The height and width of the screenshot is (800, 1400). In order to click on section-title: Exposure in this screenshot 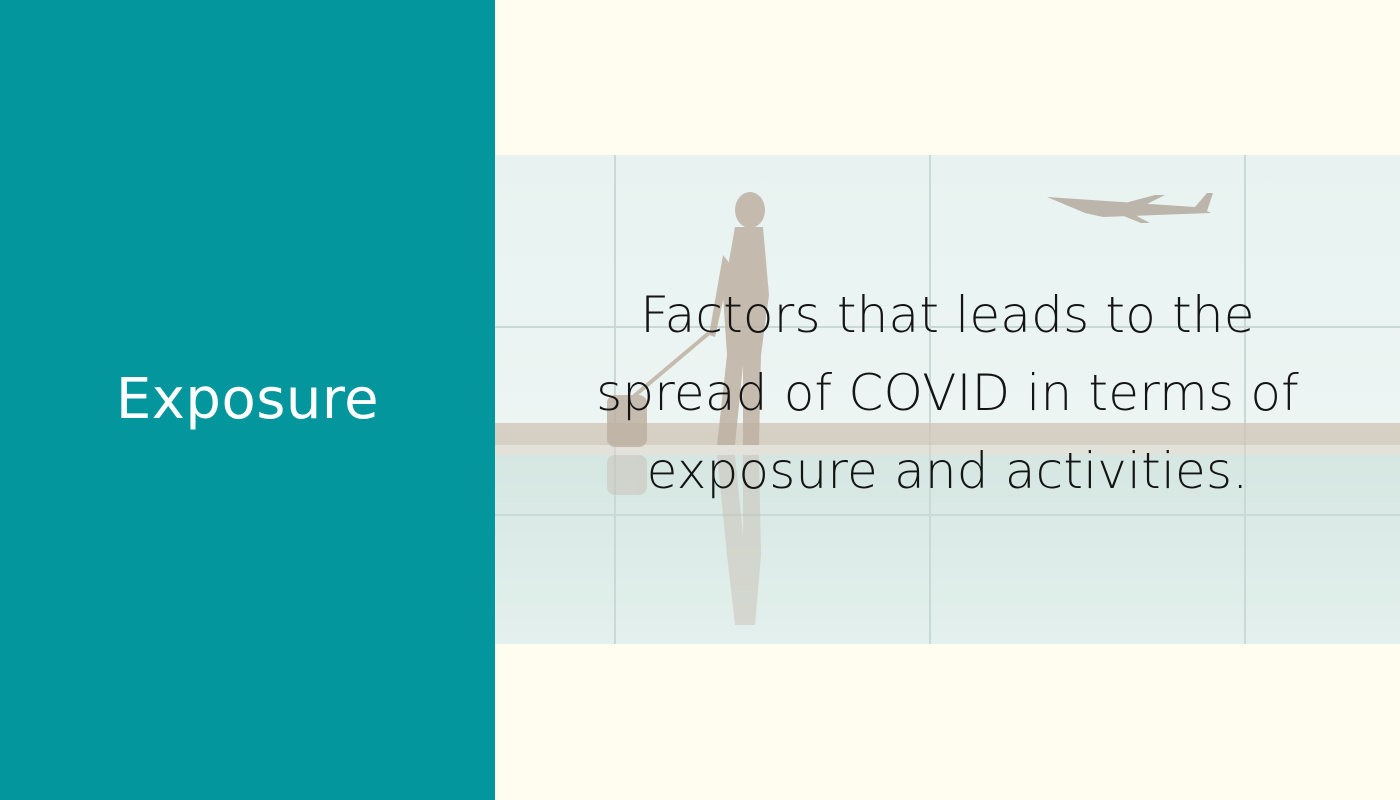, I will do `click(247, 399)`.